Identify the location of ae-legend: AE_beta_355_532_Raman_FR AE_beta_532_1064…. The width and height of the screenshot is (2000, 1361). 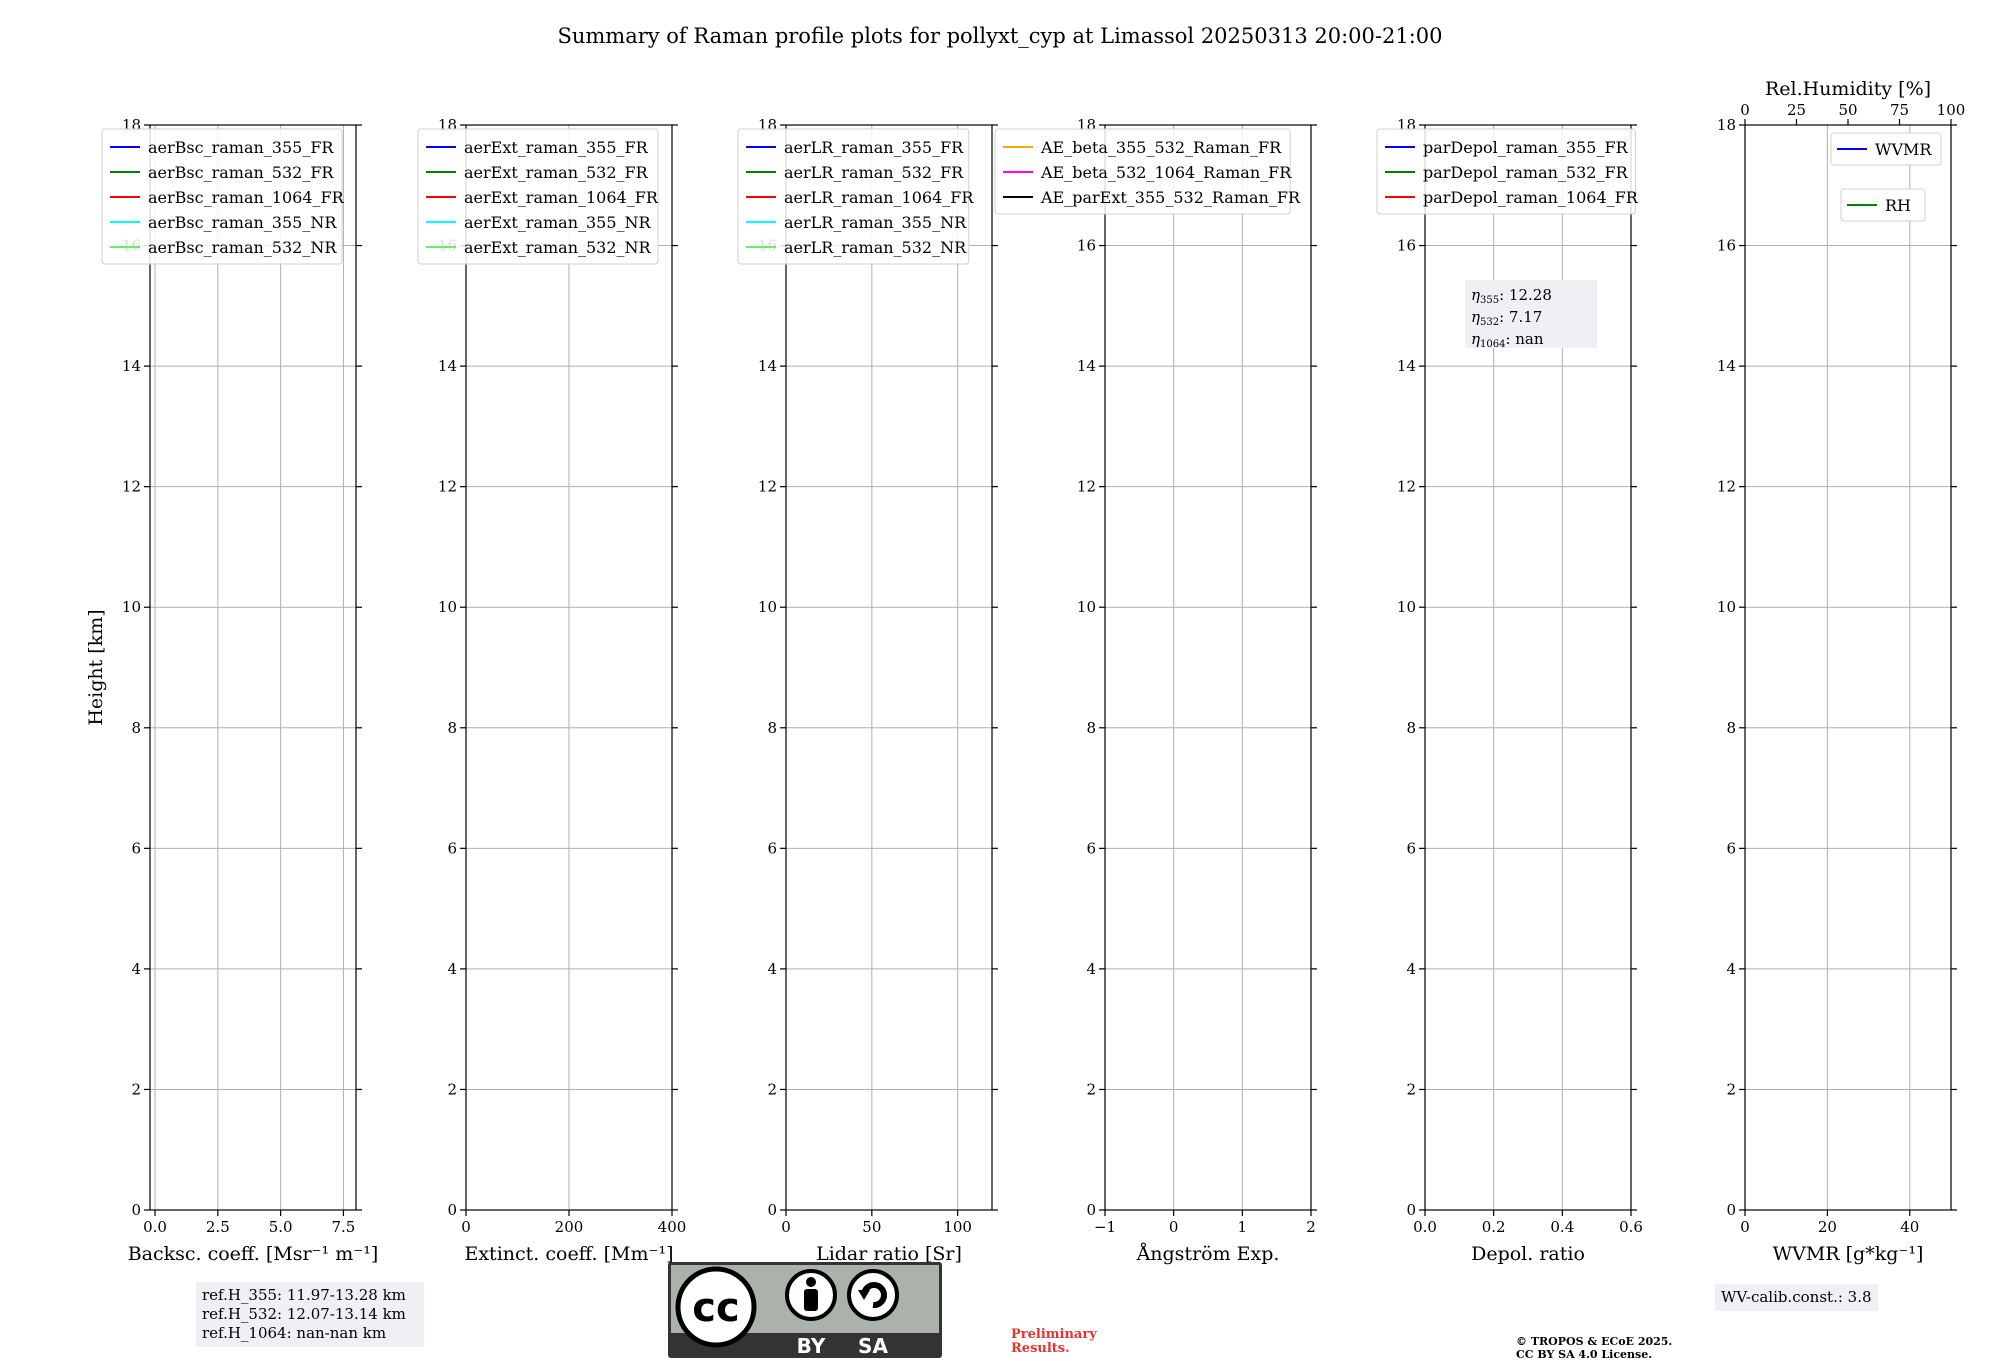
(1147, 171).